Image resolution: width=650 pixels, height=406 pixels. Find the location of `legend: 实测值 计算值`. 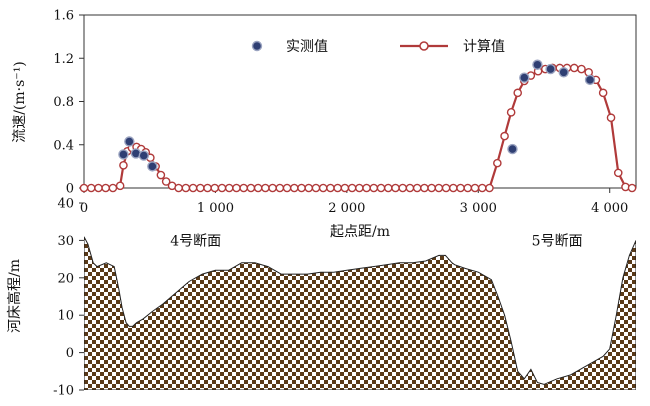

legend: 实测值 计算值 is located at coordinates (378, 47).